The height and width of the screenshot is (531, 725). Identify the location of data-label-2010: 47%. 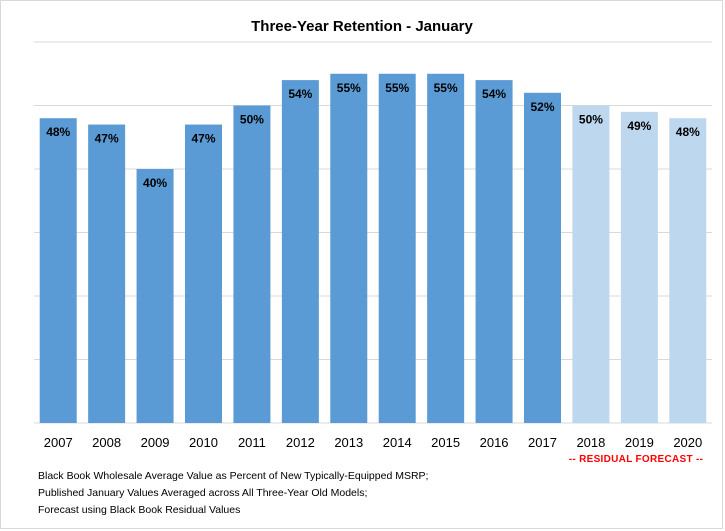
(203, 139).